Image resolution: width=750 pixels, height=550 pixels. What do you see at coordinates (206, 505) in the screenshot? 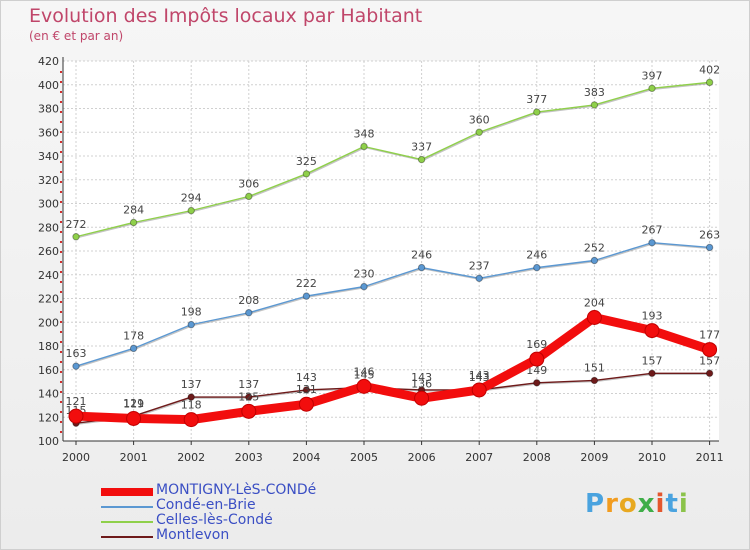
I see `legend-label: Condé-en-Brie` at bounding box center [206, 505].